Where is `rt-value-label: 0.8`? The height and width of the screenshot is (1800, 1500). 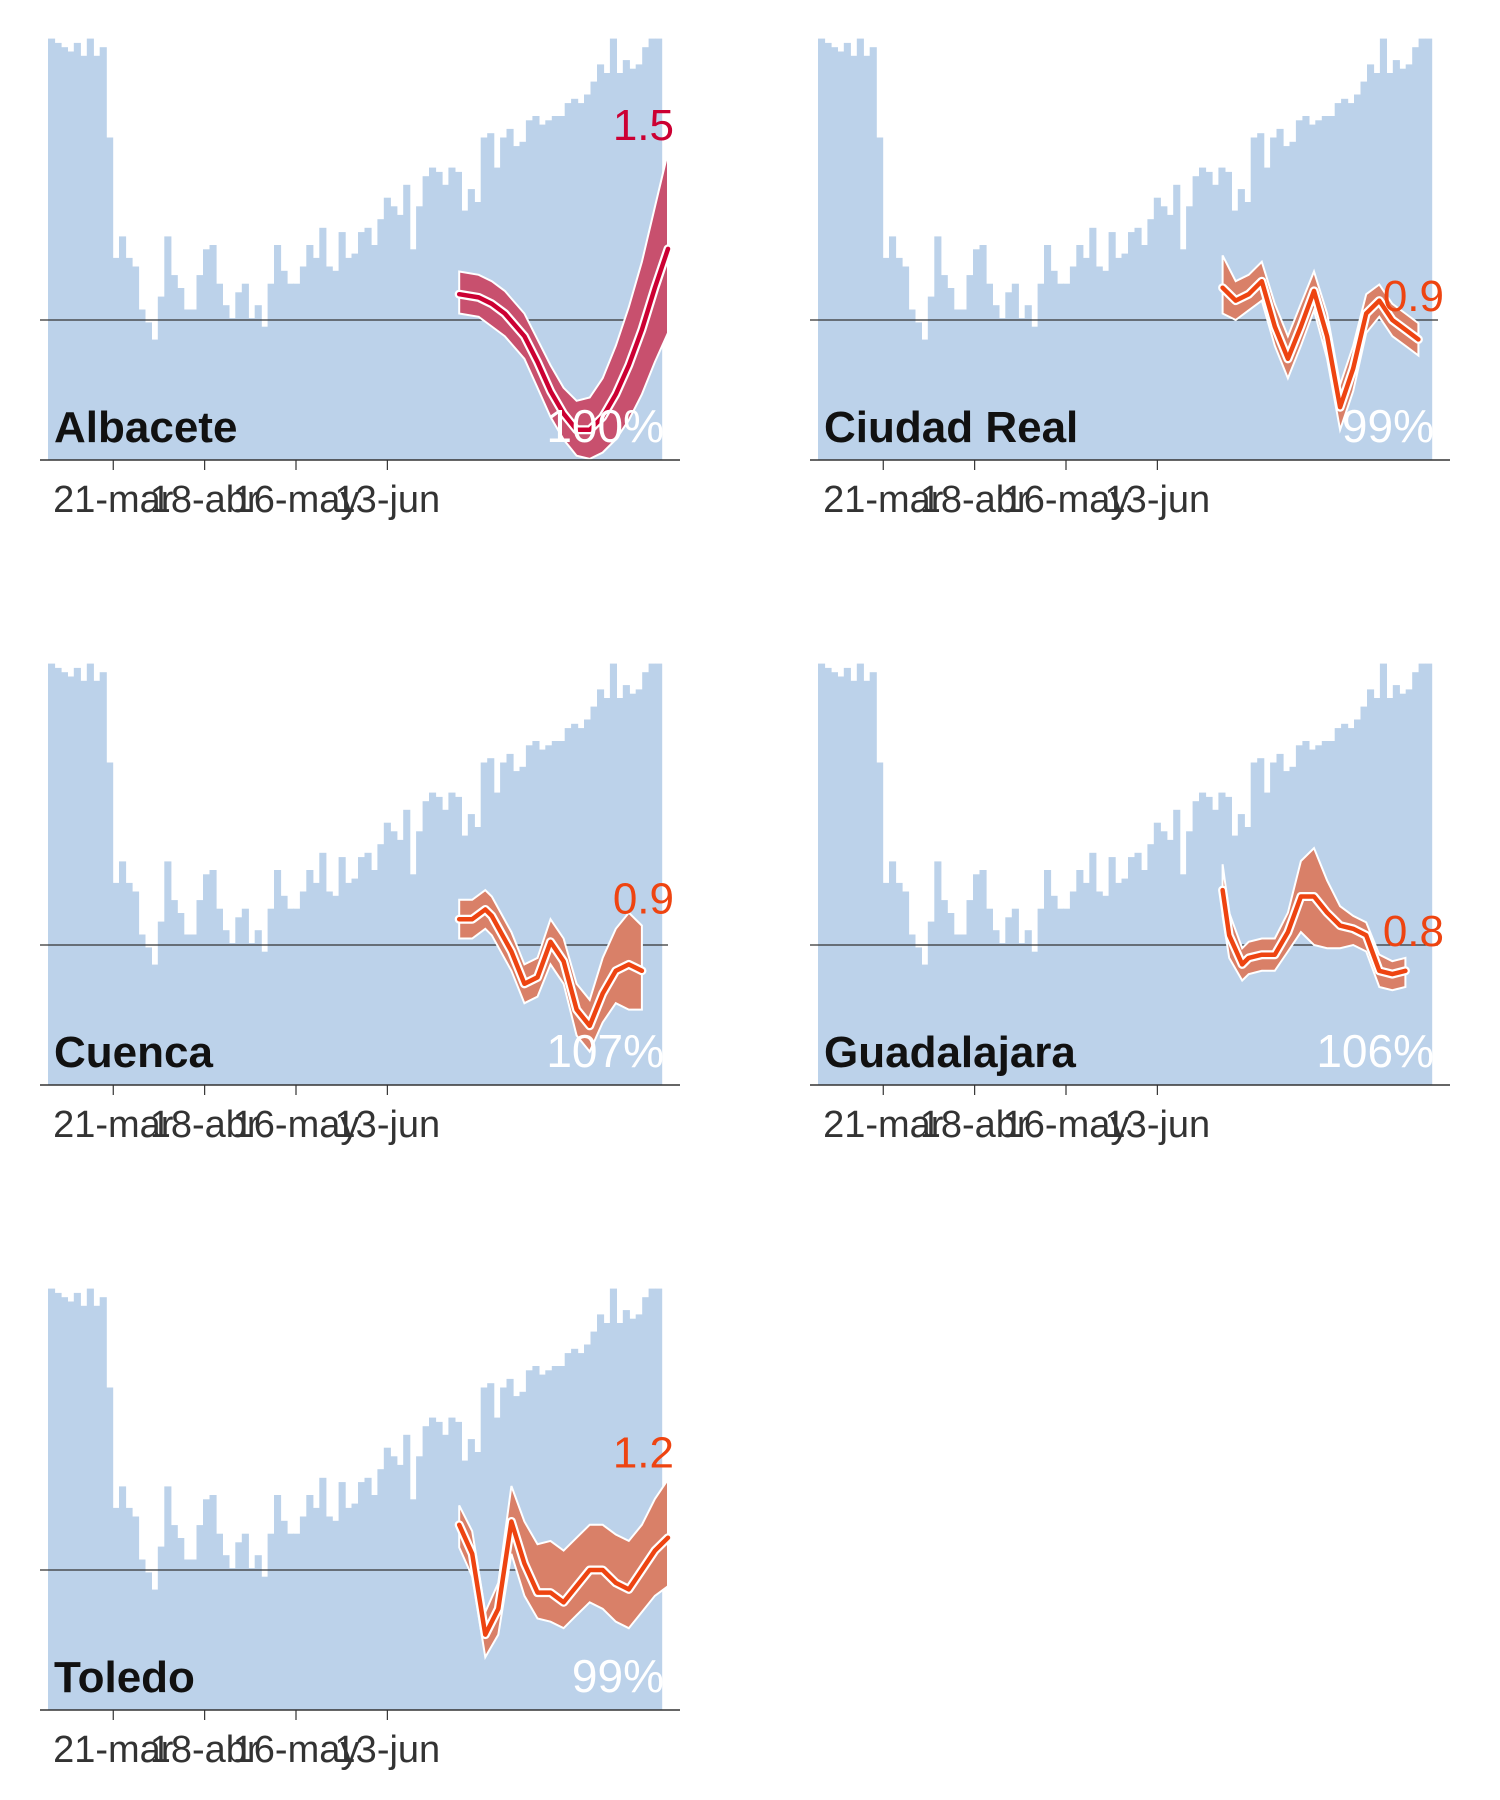 rt-value-label: 0.8 is located at coordinates (1413, 931).